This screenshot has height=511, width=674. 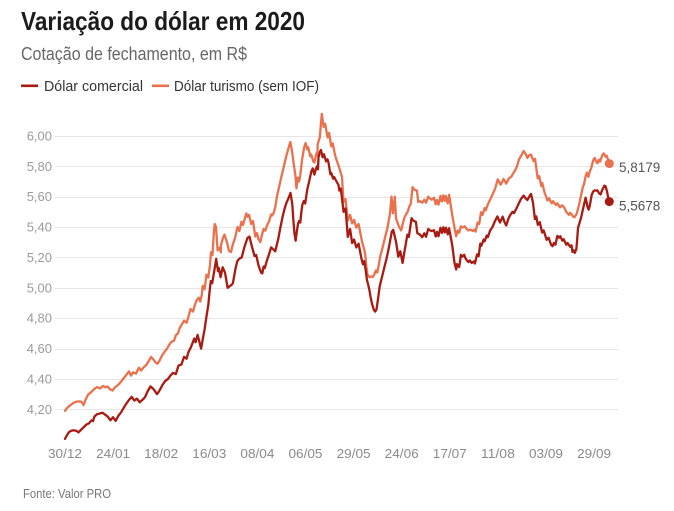 I want to click on svg-text: 5,60, so click(x=39, y=196).